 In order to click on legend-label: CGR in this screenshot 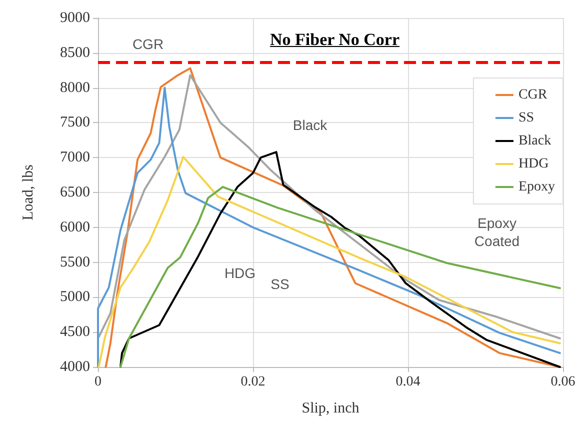, I will do `click(533, 95)`.